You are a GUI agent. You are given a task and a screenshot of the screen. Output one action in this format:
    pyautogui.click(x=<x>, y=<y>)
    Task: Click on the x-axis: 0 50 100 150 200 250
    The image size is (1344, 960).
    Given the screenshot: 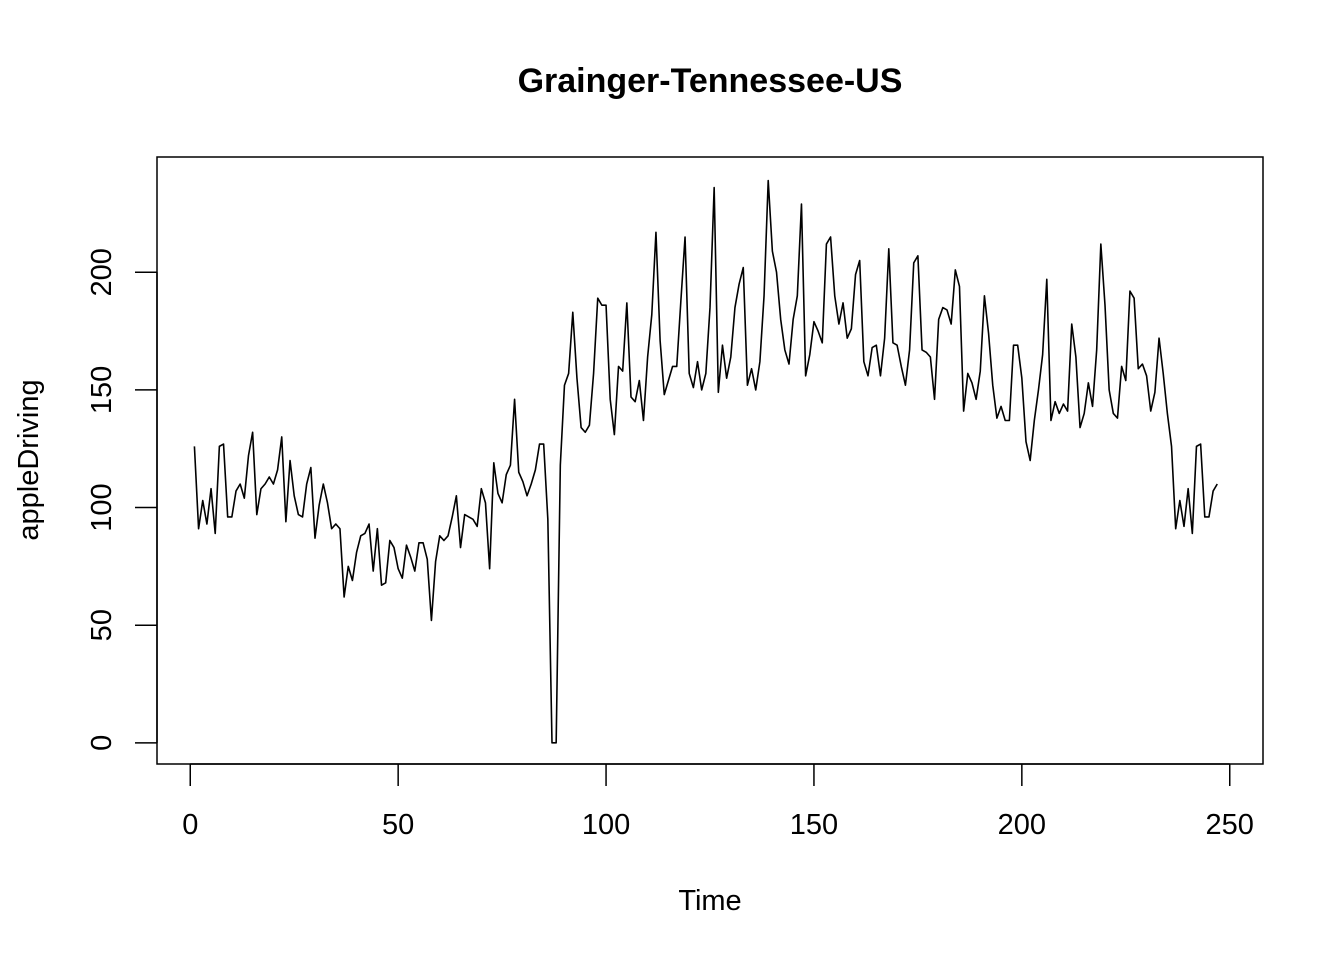 What is the action you would take?
    pyautogui.click(x=718, y=802)
    